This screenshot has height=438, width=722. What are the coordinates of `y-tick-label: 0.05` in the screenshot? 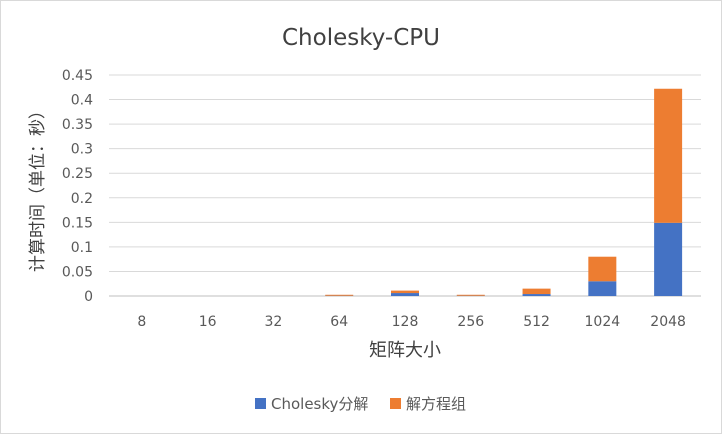 It's located at (77, 272).